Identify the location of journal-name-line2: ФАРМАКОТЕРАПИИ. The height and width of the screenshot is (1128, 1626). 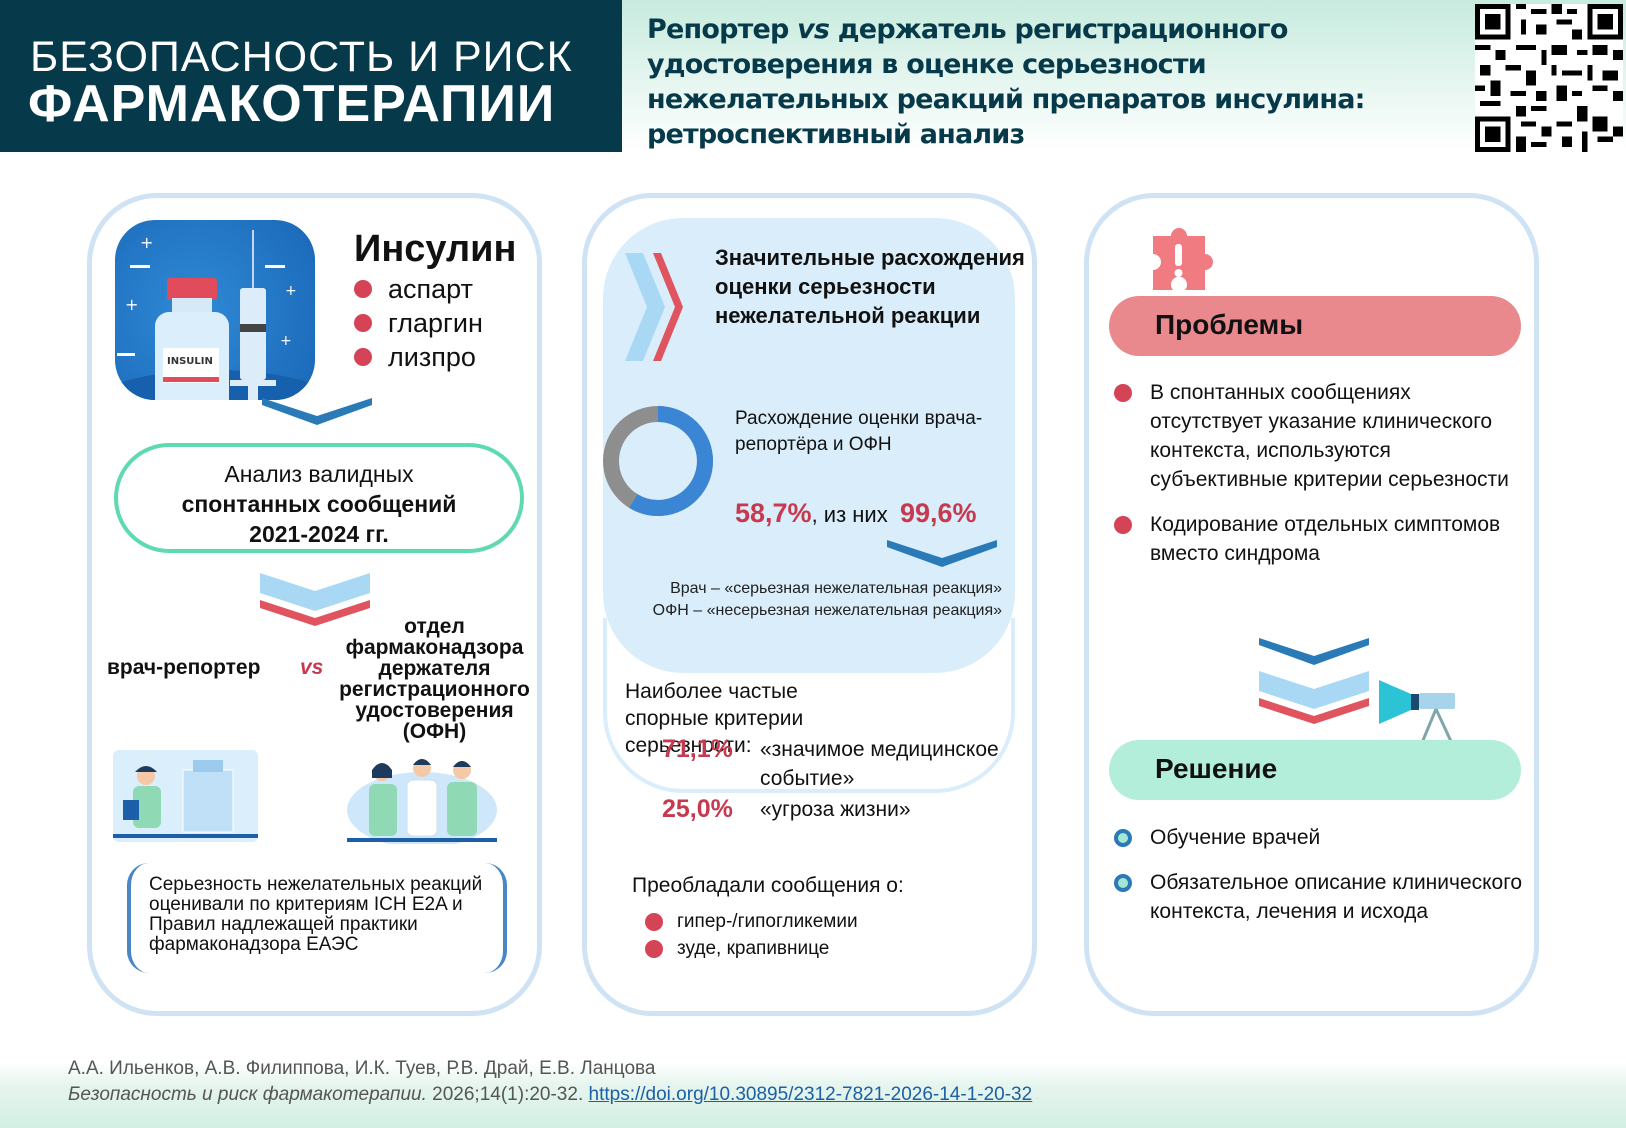
(292, 104).